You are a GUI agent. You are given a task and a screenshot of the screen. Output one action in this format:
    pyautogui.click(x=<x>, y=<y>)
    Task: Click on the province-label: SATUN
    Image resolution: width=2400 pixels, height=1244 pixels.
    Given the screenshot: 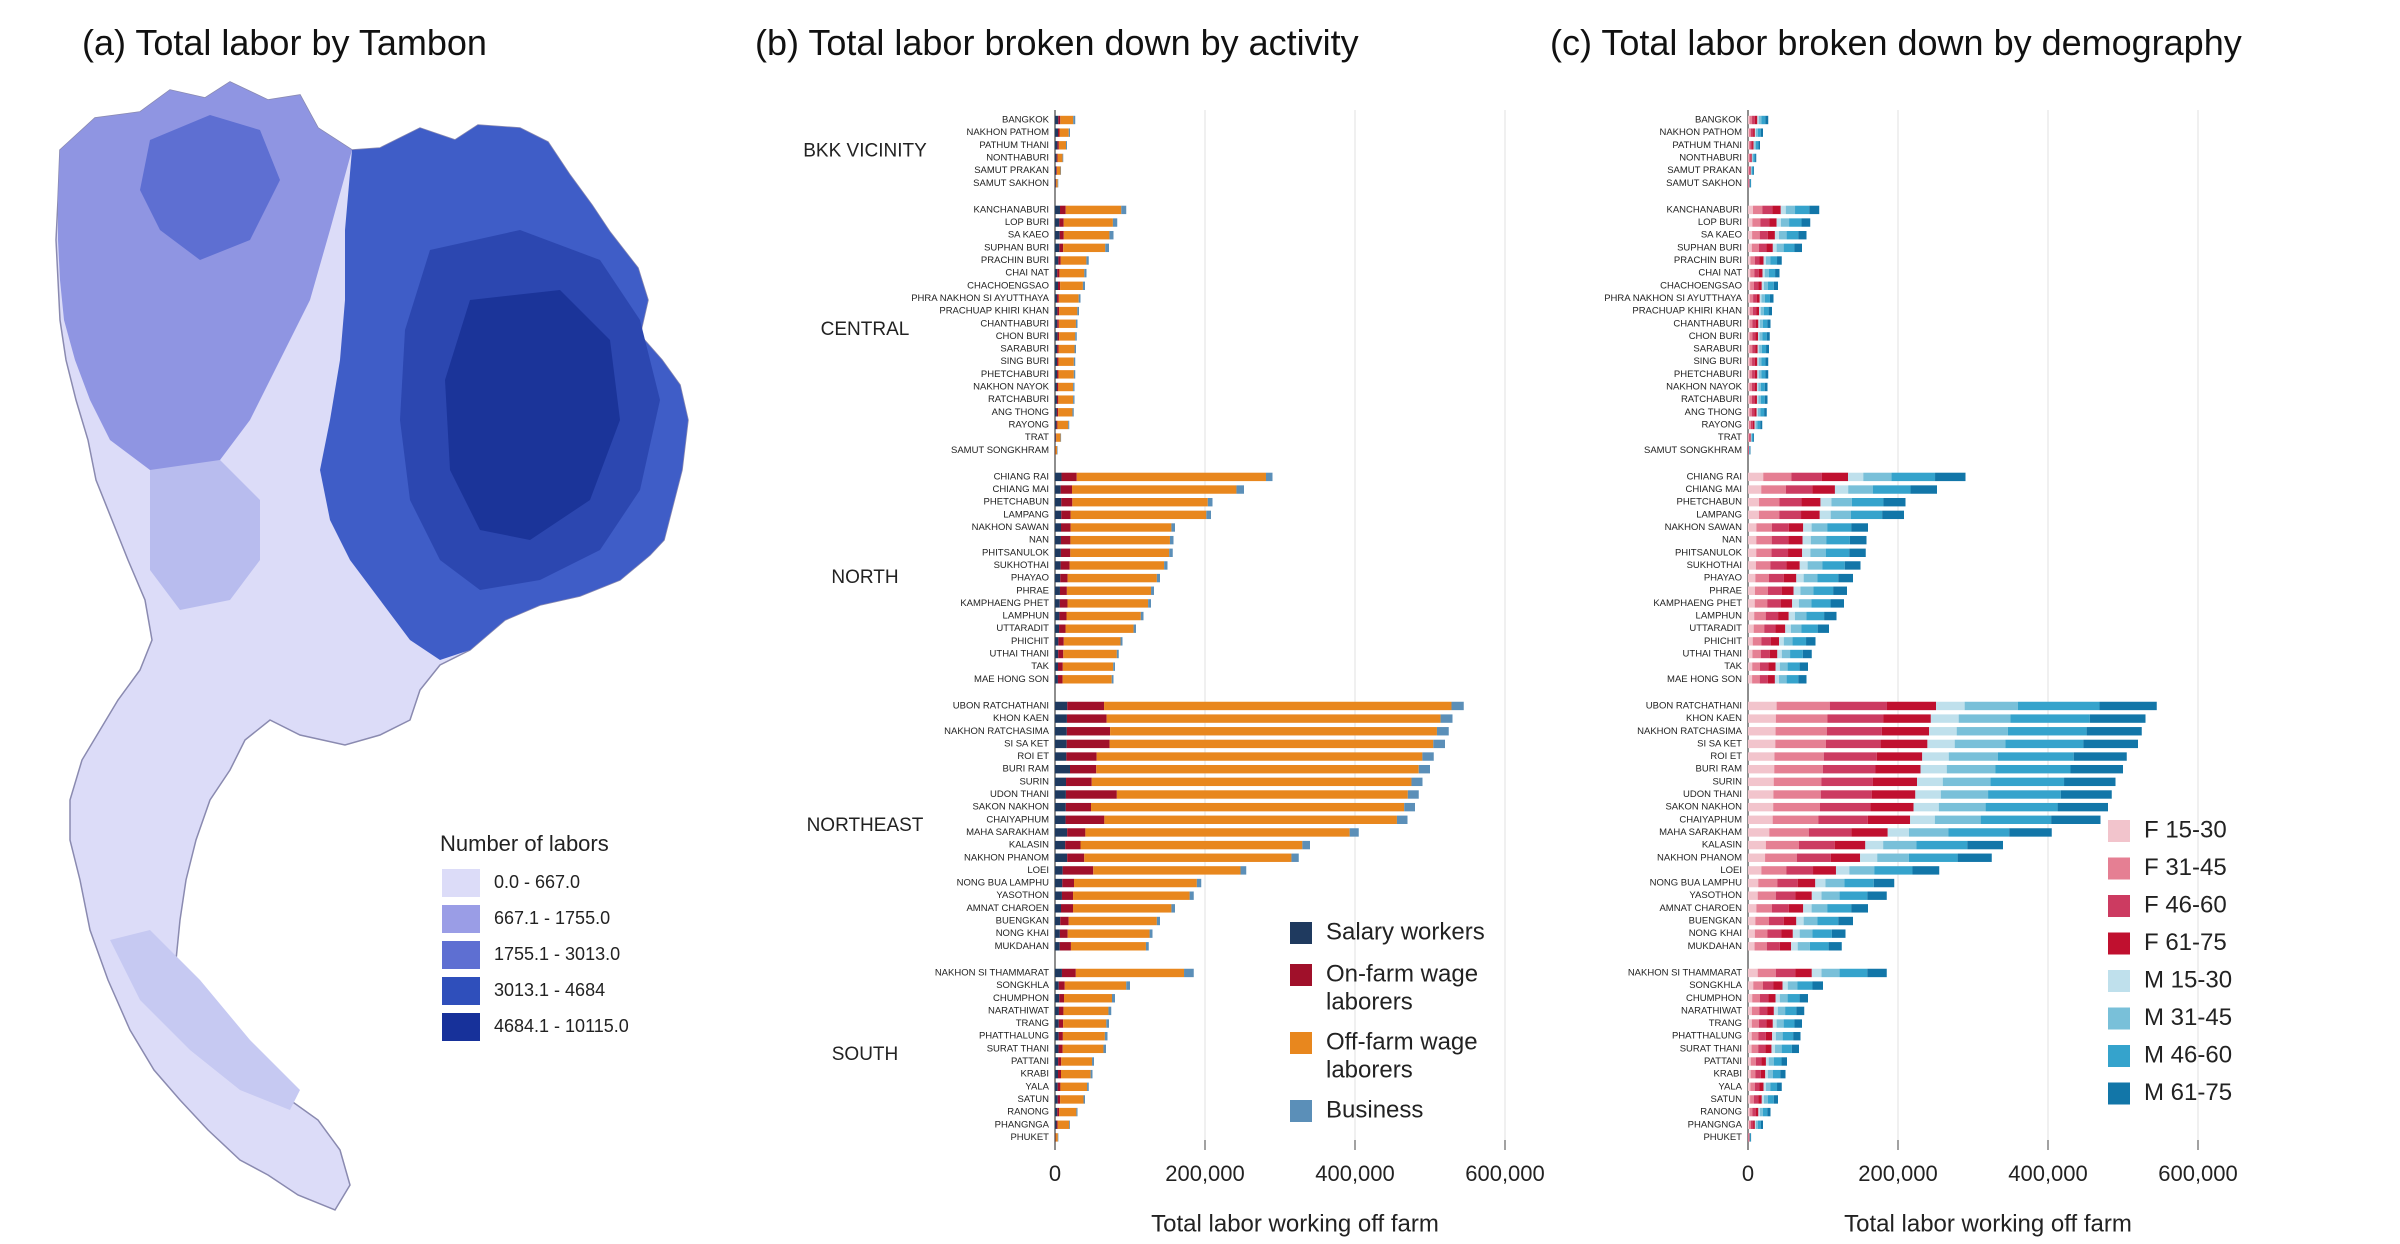 What is the action you would take?
    pyautogui.click(x=1727, y=1099)
    